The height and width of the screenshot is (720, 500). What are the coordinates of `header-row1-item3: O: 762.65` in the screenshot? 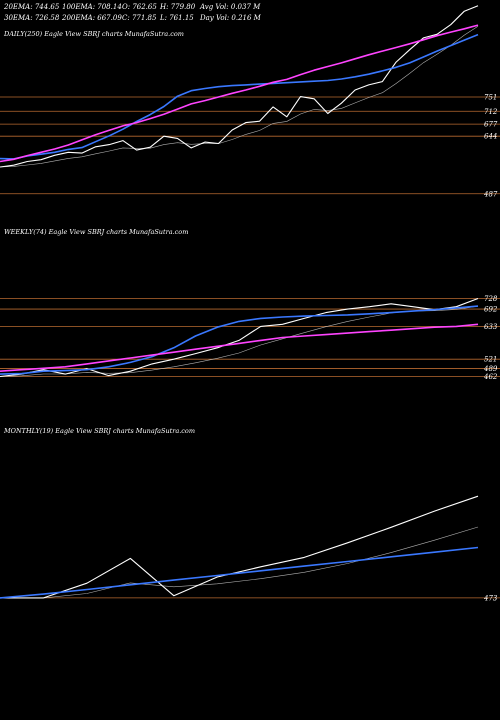 It's located at (139, 7).